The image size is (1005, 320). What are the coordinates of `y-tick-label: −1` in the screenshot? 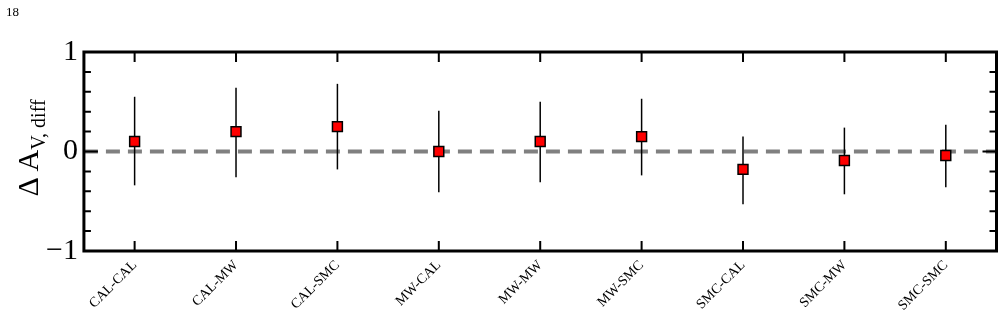 It's located at (62, 248).